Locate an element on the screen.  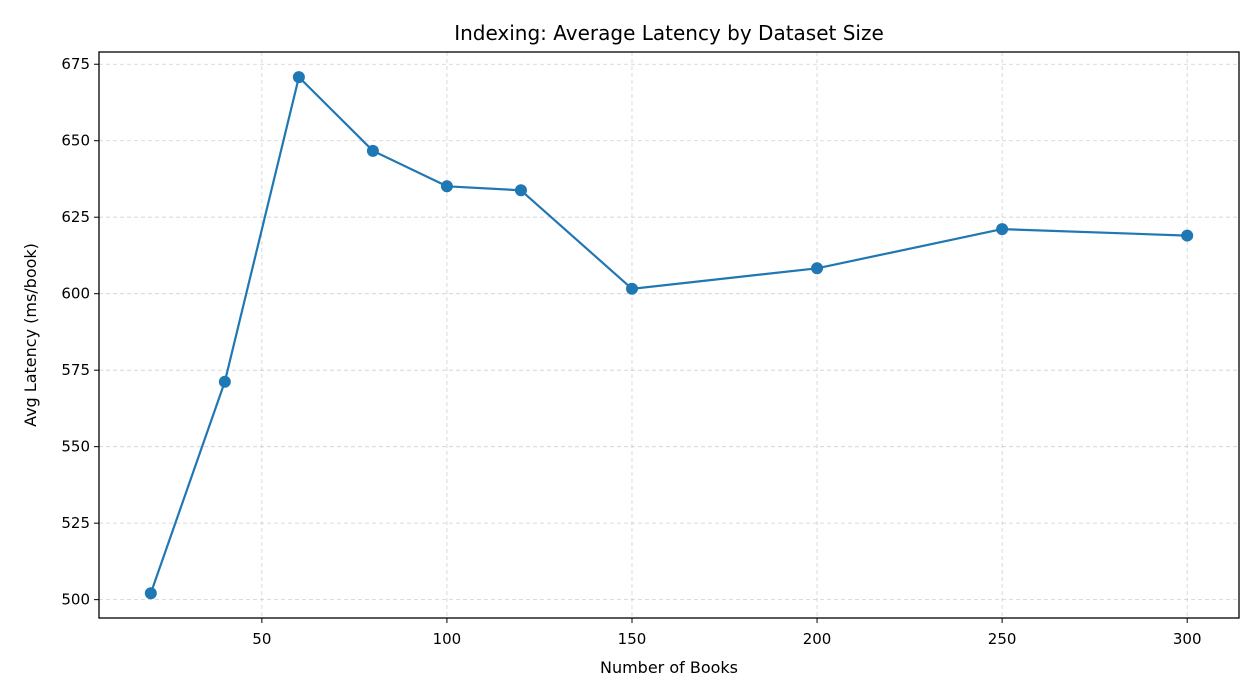
y-tick-label: 625 is located at coordinates (75, 217).